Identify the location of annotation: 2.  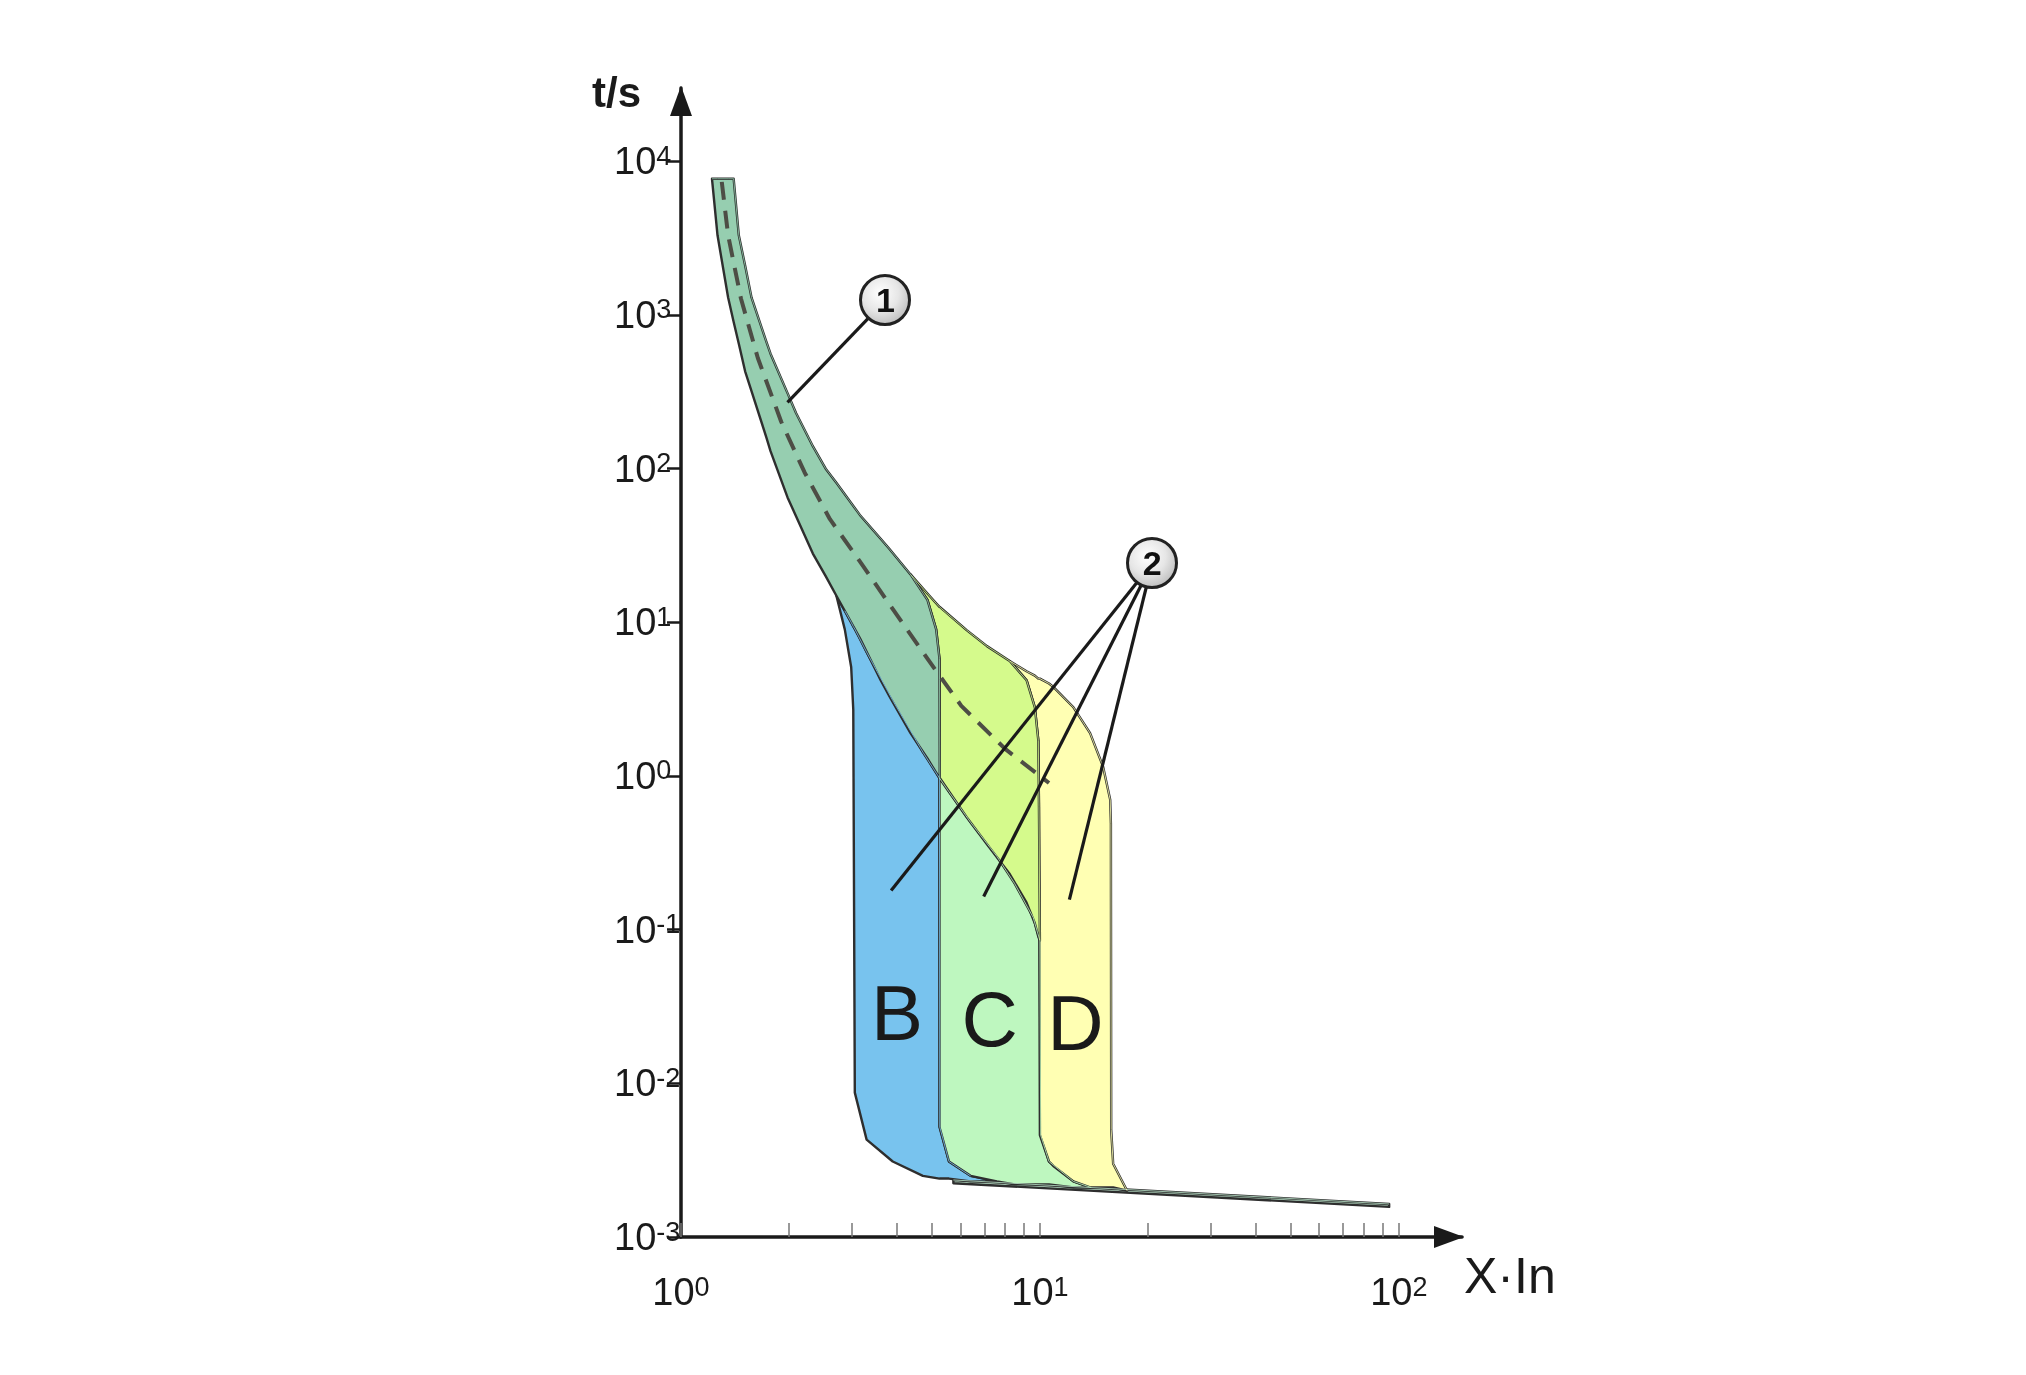
(1152, 563).